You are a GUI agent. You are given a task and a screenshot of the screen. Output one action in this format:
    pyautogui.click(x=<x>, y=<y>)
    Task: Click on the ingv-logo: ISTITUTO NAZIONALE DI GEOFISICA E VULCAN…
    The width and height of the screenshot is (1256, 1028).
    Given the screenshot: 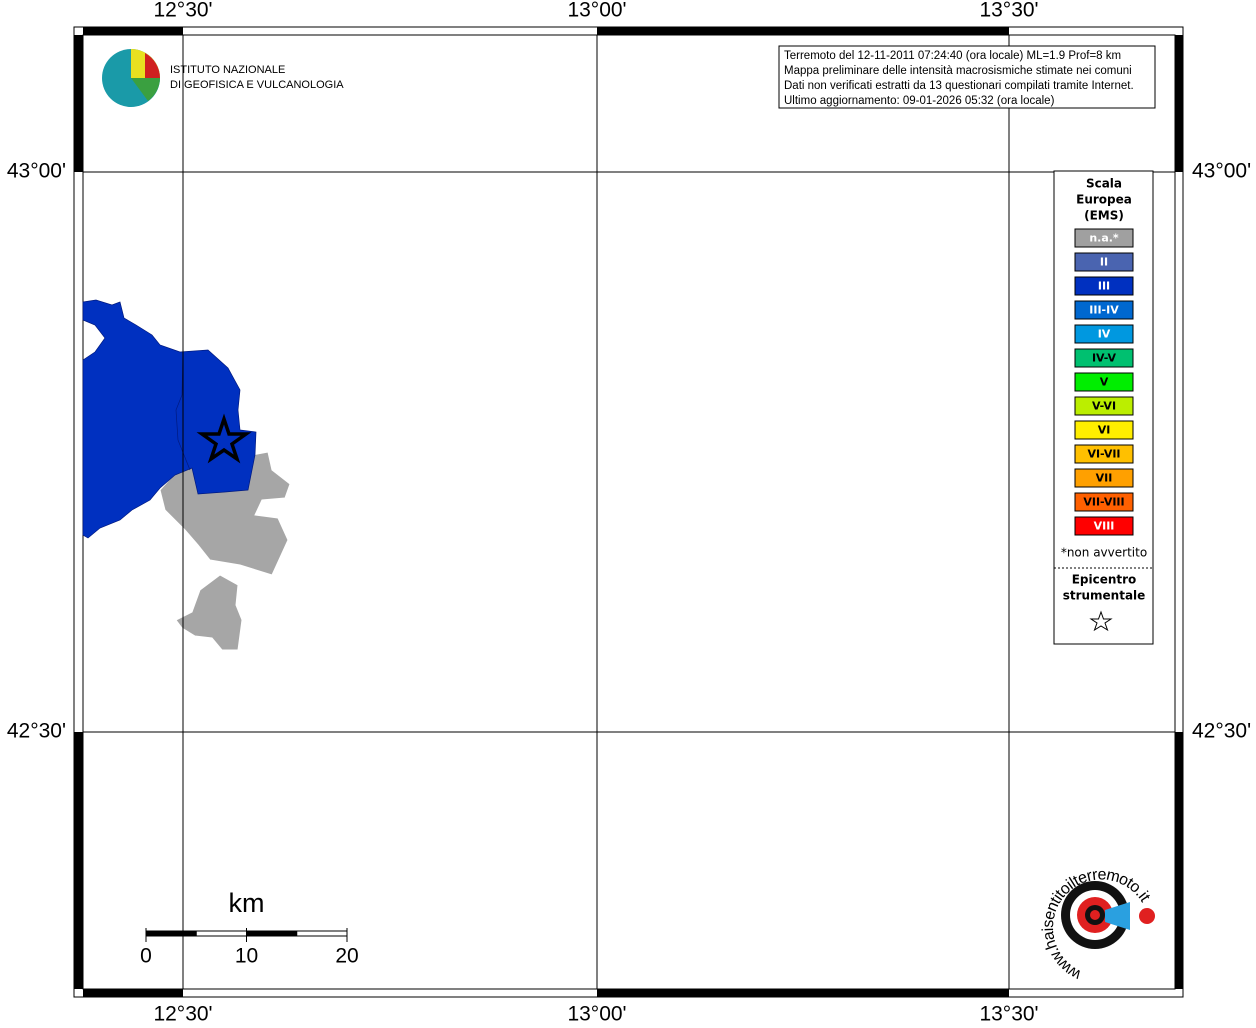 What is the action you would take?
    pyautogui.click(x=223, y=78)
    